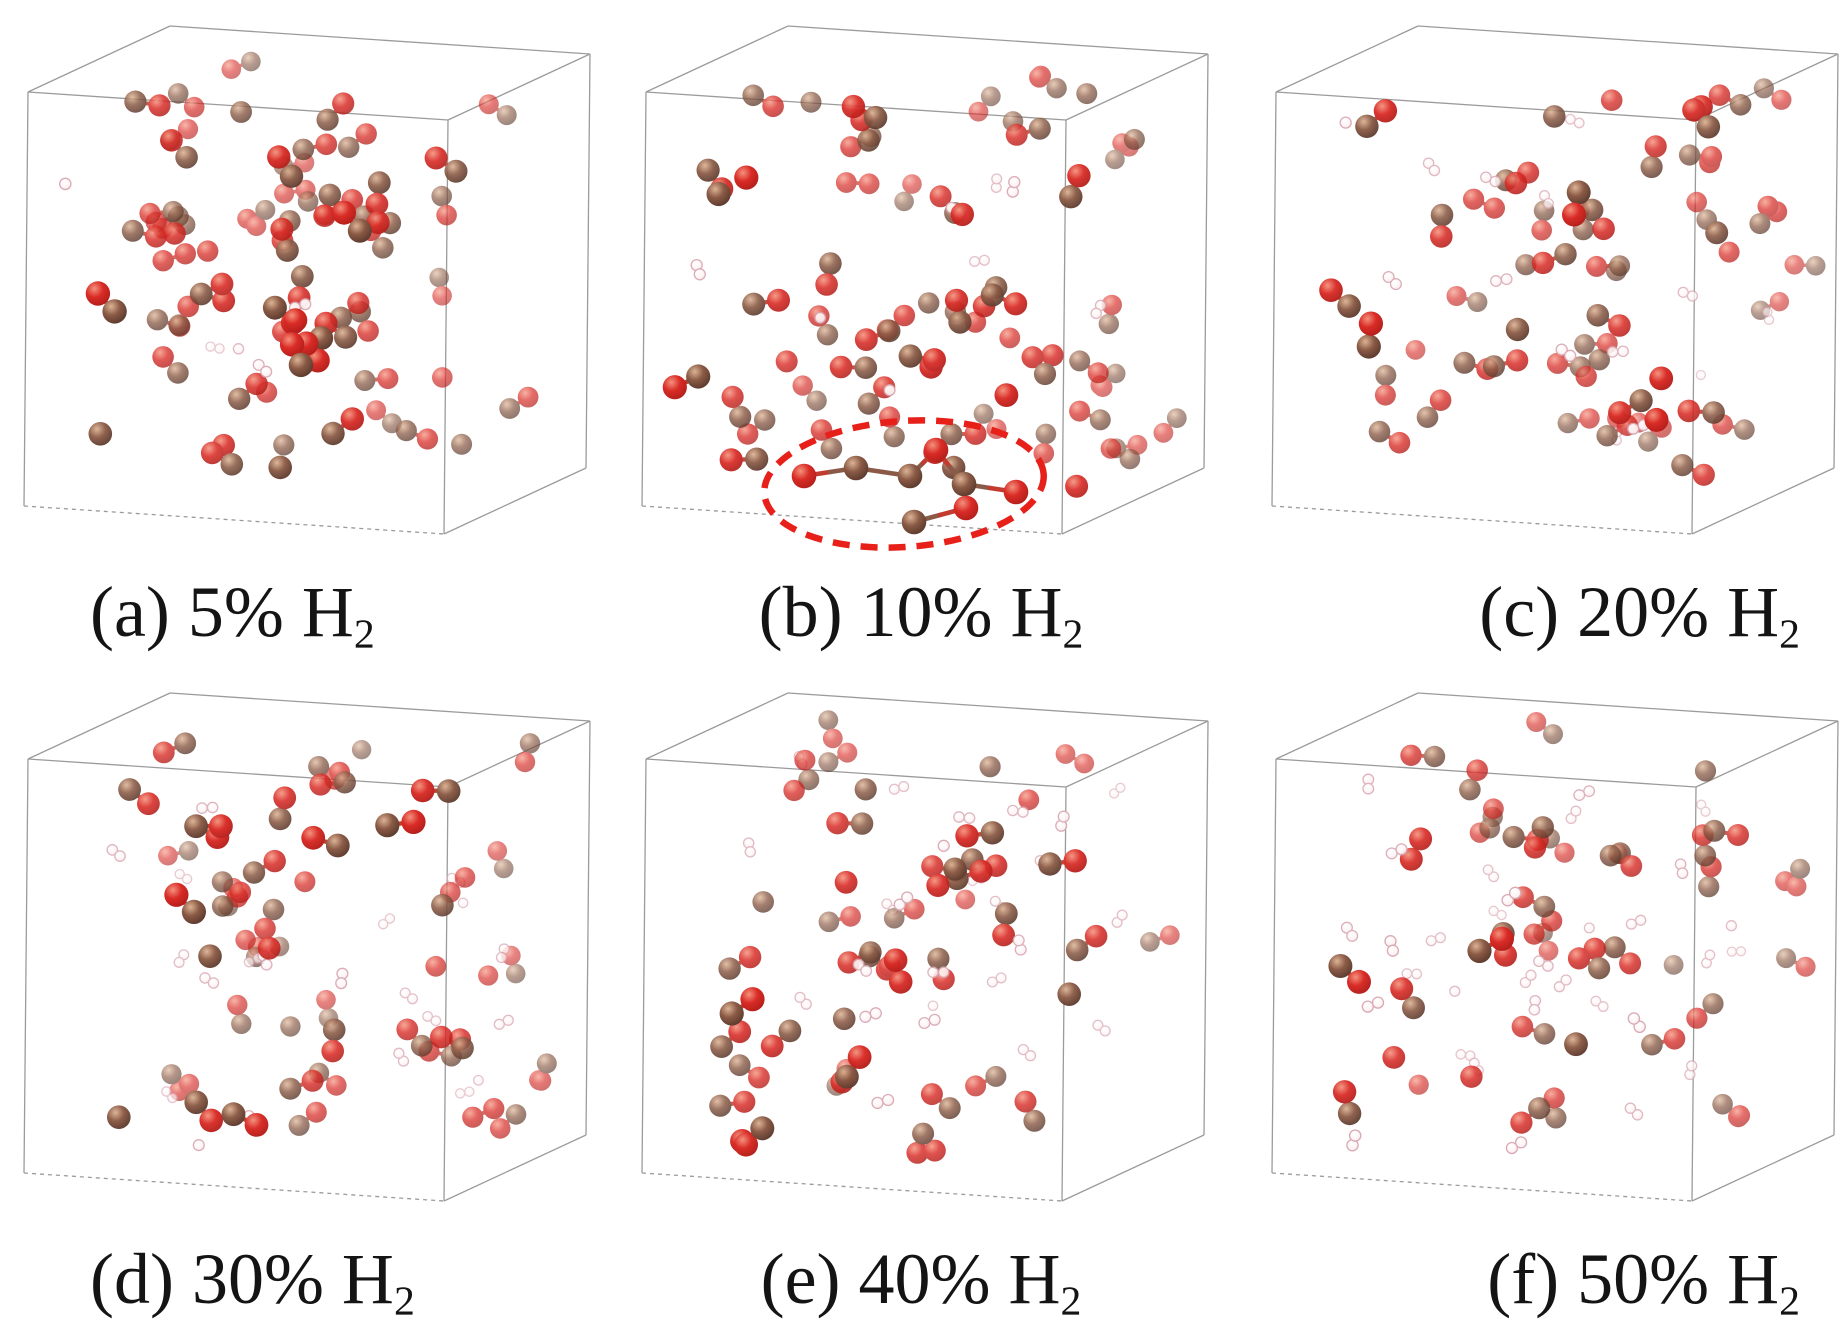 This screenshot has width=1842, height=1334. Describe the element at coordinates (910, 486) in the screenshot. I see `dissociation-chain` at that location.